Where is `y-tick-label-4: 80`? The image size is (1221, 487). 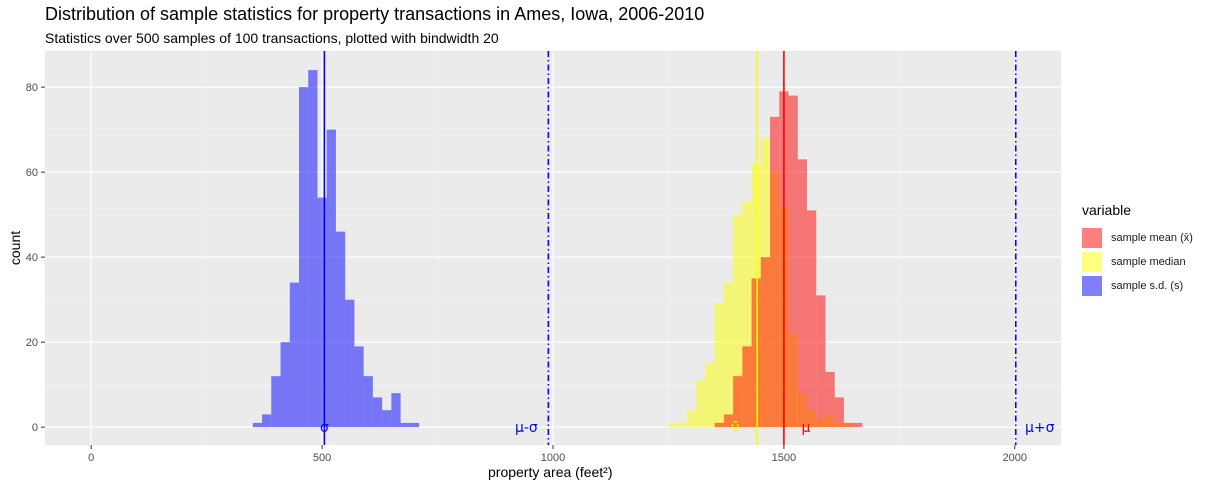 y-tick-label-4: 80 is located at coordinates (32, 88).